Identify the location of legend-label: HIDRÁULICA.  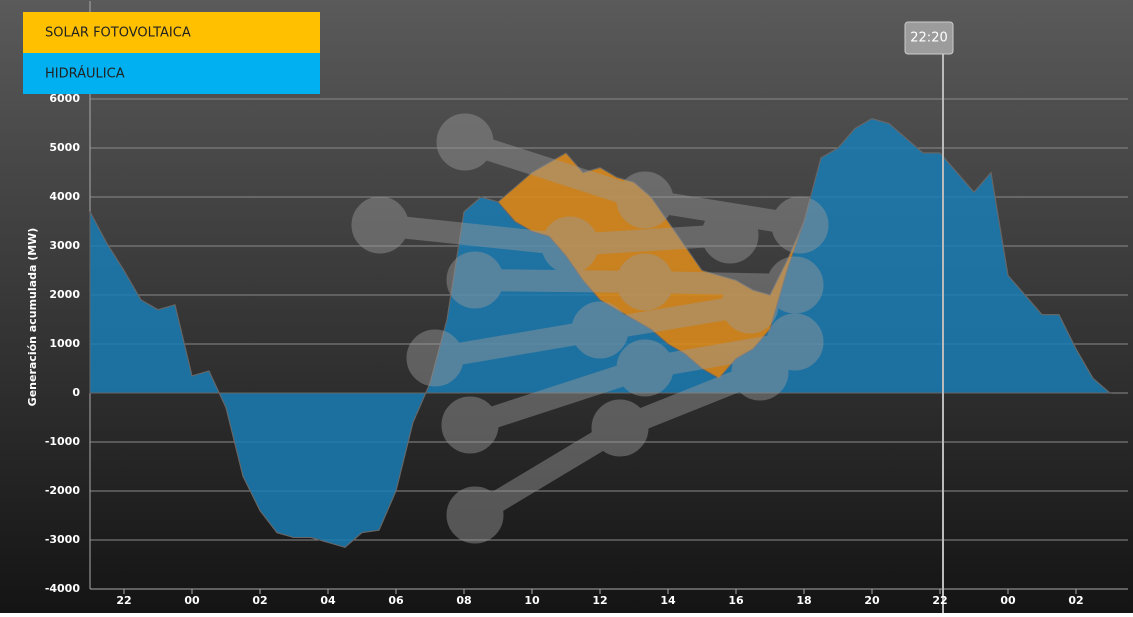
(85, 74).